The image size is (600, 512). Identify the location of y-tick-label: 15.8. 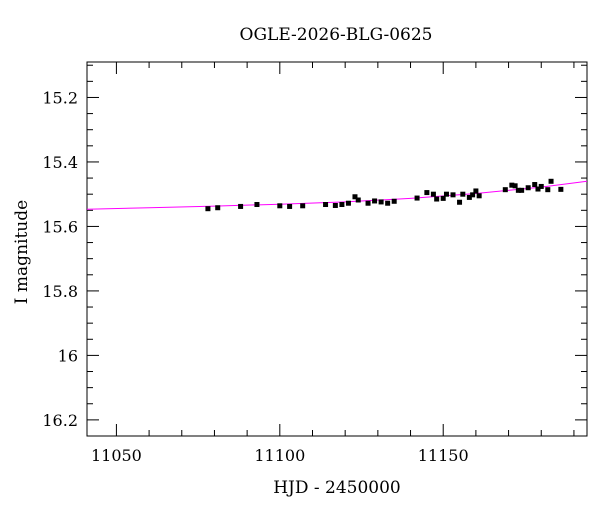
(60, 291).